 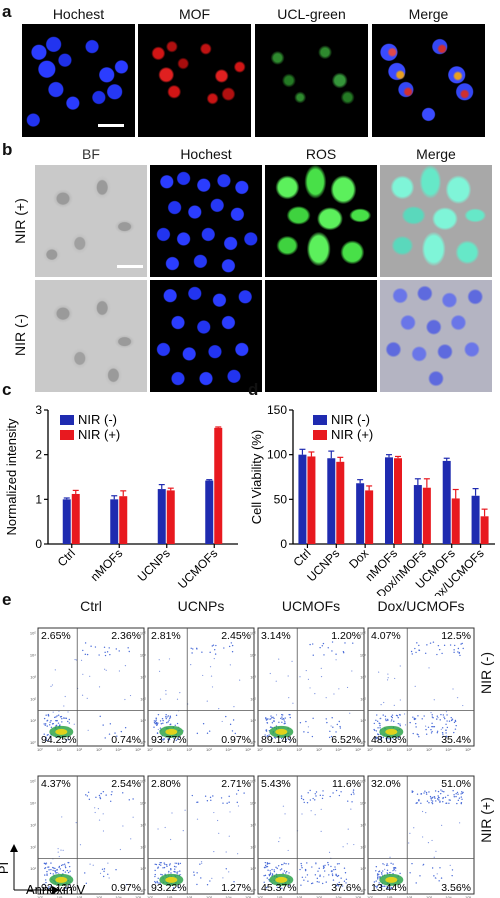 What do you see at coordinates (61, 879) in the screenshot?
I see `flow-density-peak` at bounding box center [61, 879].